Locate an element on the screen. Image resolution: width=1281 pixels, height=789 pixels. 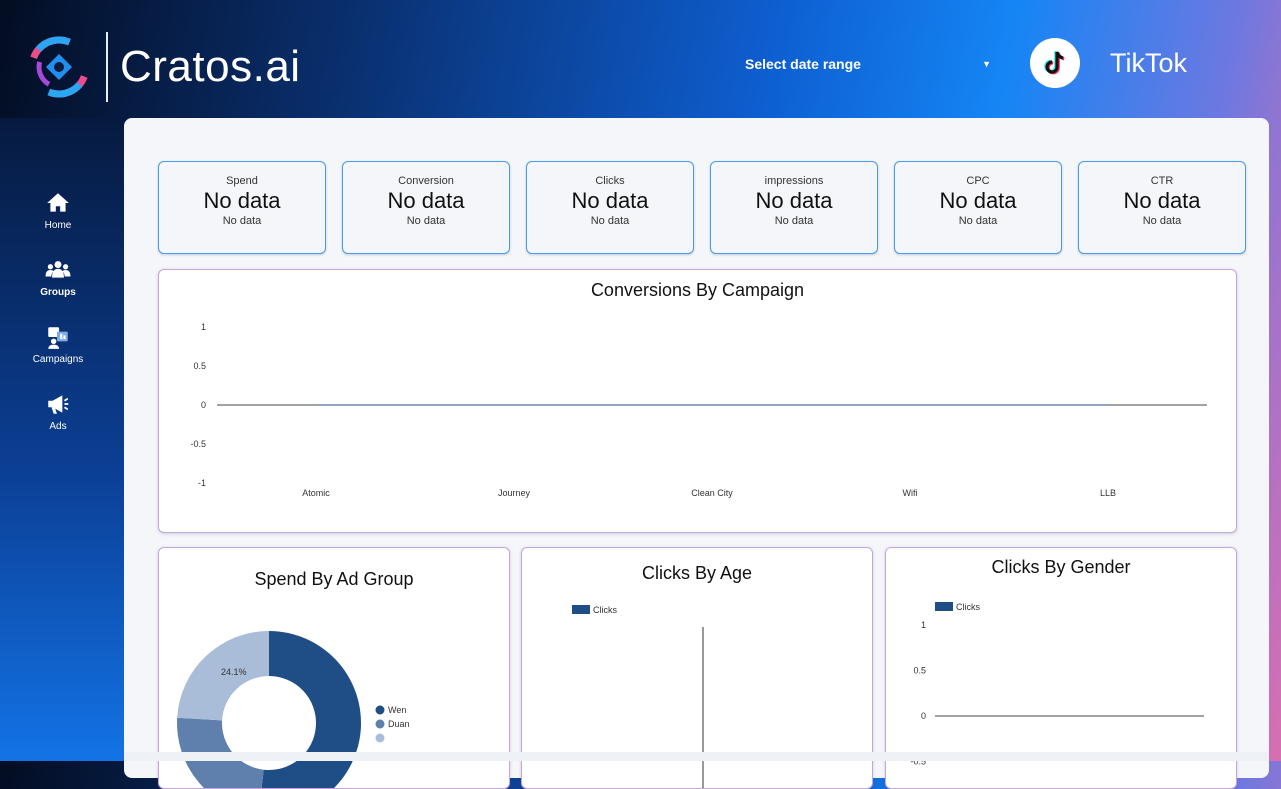
x-tick-label: Wifi is located at coordinates (910, 493).